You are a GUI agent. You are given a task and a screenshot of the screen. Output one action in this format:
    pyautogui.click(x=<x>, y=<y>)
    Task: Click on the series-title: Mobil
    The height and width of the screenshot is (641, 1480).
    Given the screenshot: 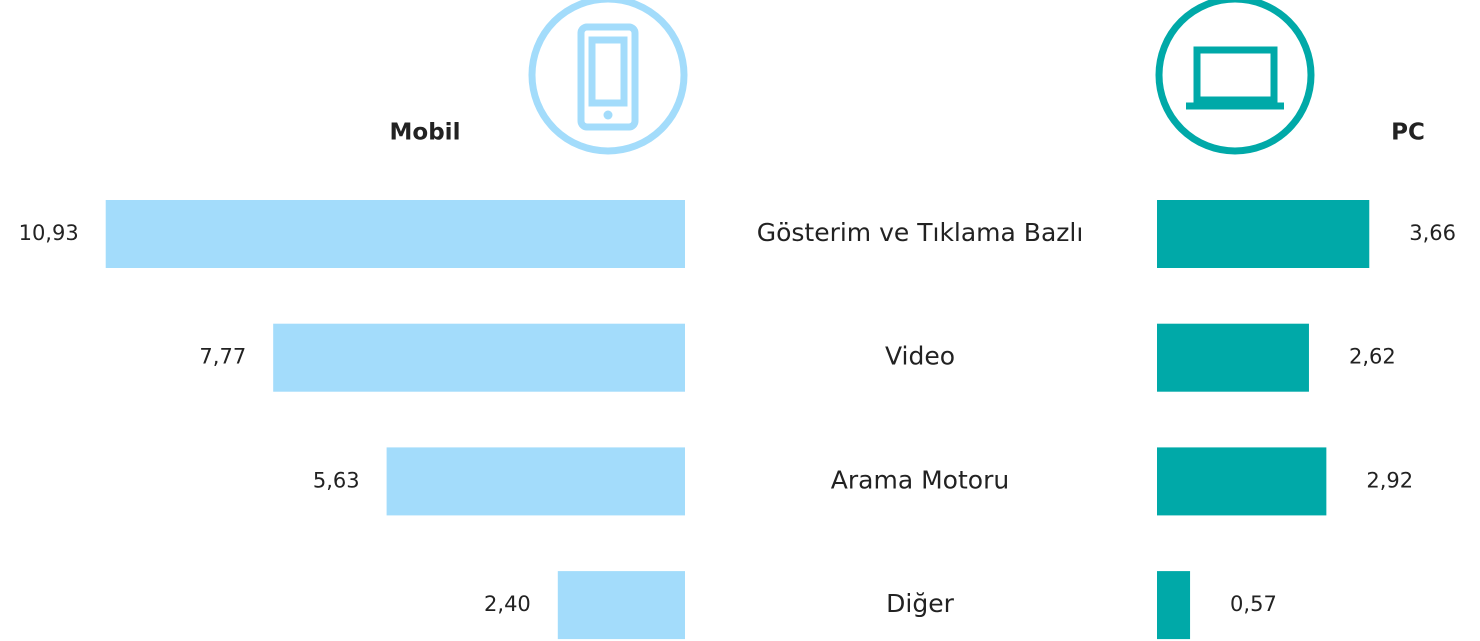 What is the action you would take?
    pyautogui.click(x=425, y=133)
    